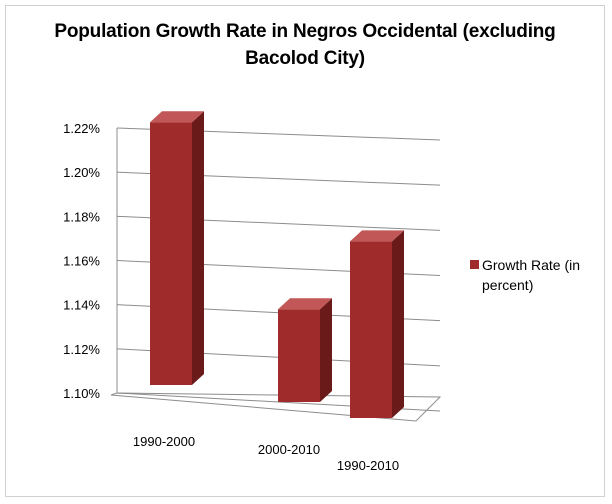  What do you see at coordinates (81, 128) in the screenshot?
I see `y-tick-label: 1.22%` at bounding box center [81, 128].